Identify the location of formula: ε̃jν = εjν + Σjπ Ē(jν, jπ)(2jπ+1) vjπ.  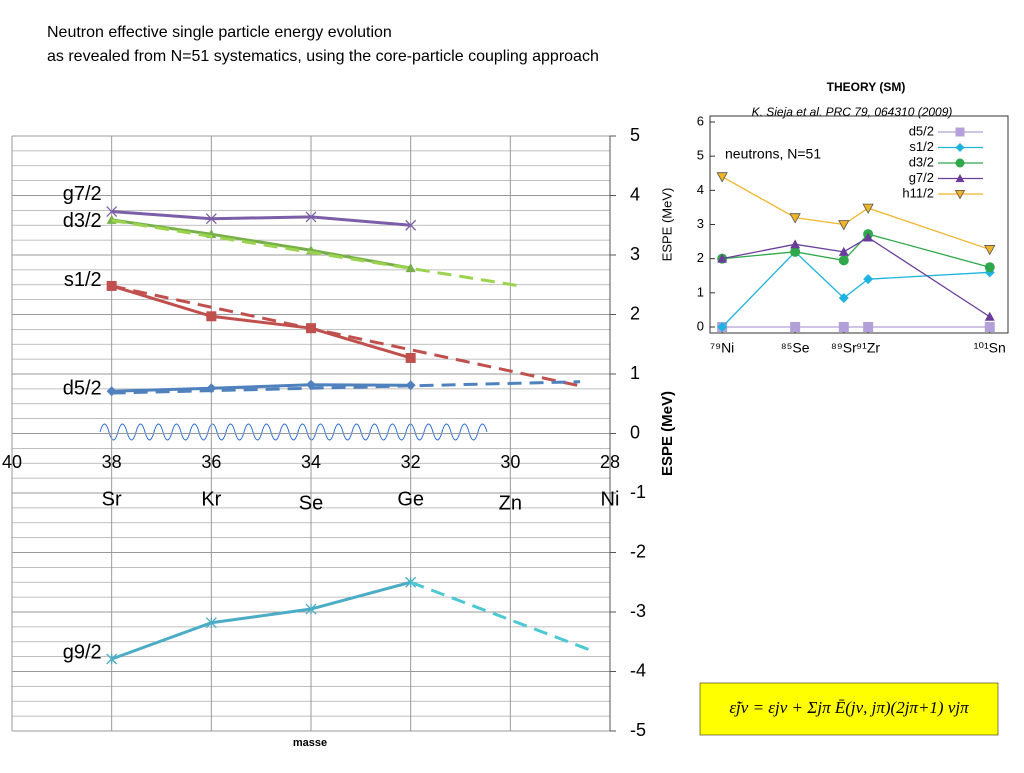
(849, 707).